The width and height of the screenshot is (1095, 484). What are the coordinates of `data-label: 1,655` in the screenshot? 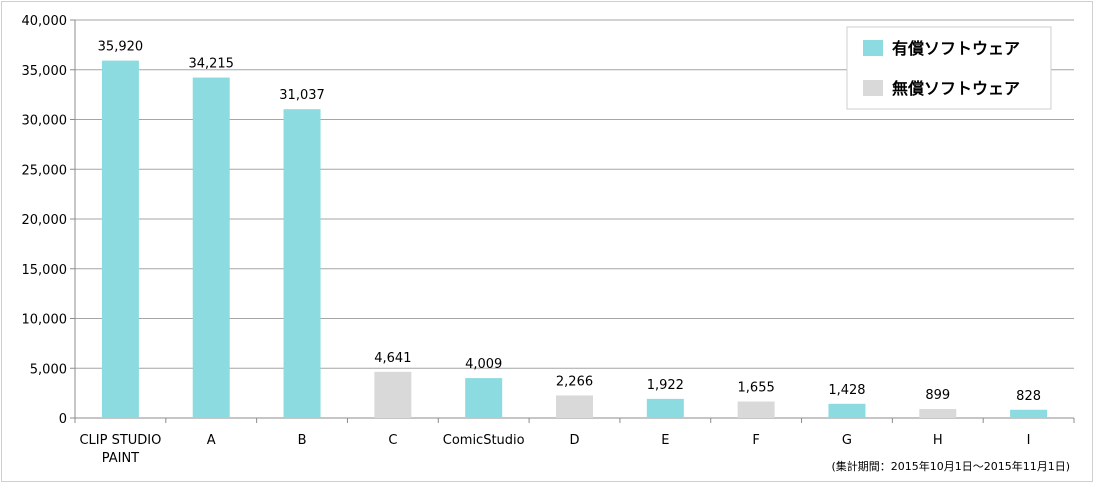 It's located at (756, 388).